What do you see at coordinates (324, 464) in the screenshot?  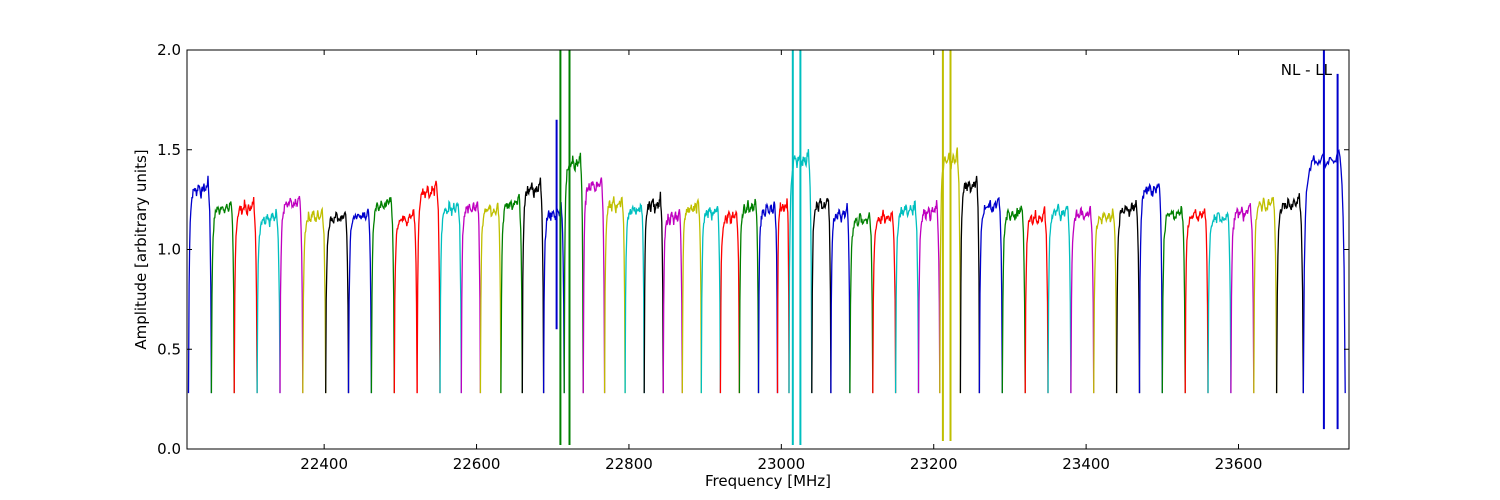 I see `x-tick-label: 22400` at bounding box center [324, 464].